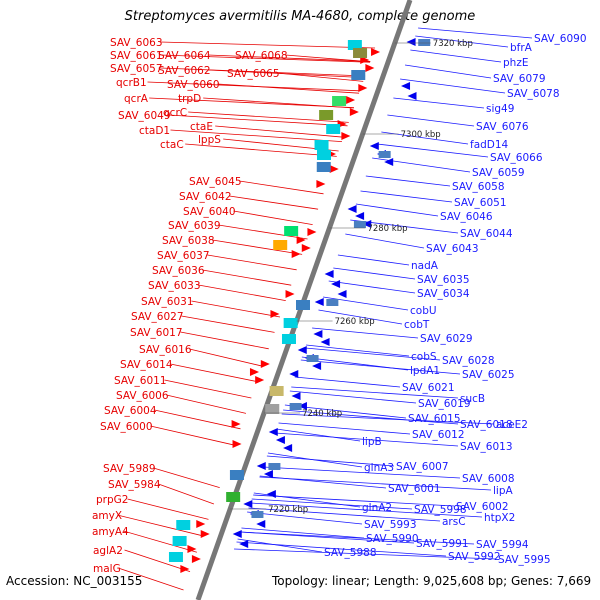  What do you see at coordinates (288, 510) in the screenshot?
I see `kbp-scale-label: 7220 kbp` at bounding box center [288, 510].